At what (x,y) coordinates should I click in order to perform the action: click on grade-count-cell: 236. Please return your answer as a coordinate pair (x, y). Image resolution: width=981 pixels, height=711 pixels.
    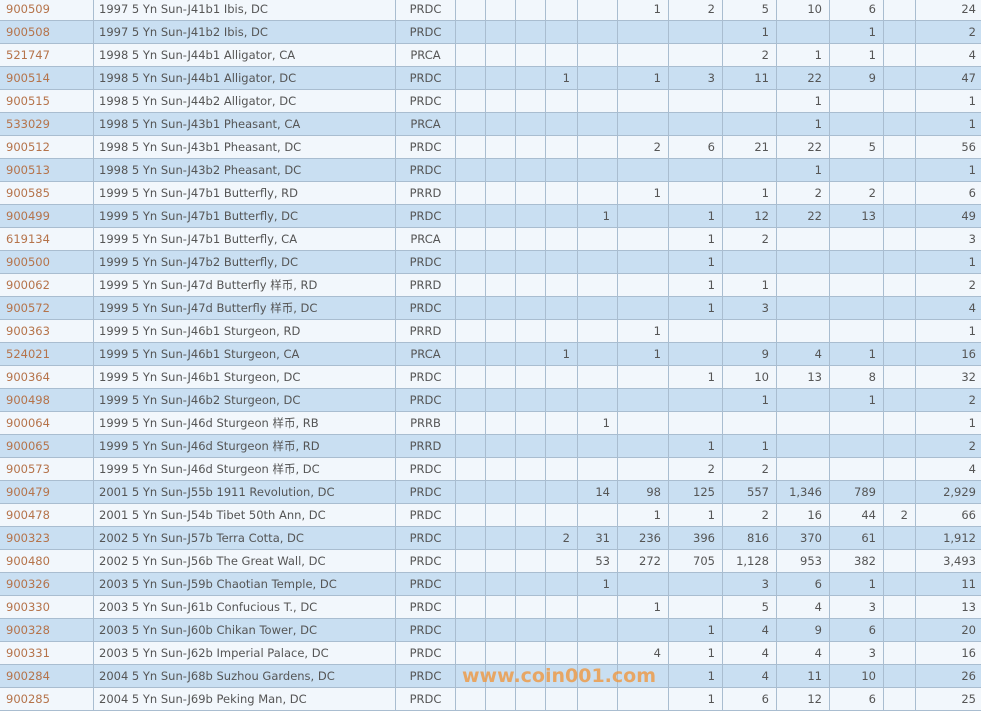
    Looking at the image, I should click on (643, 538).